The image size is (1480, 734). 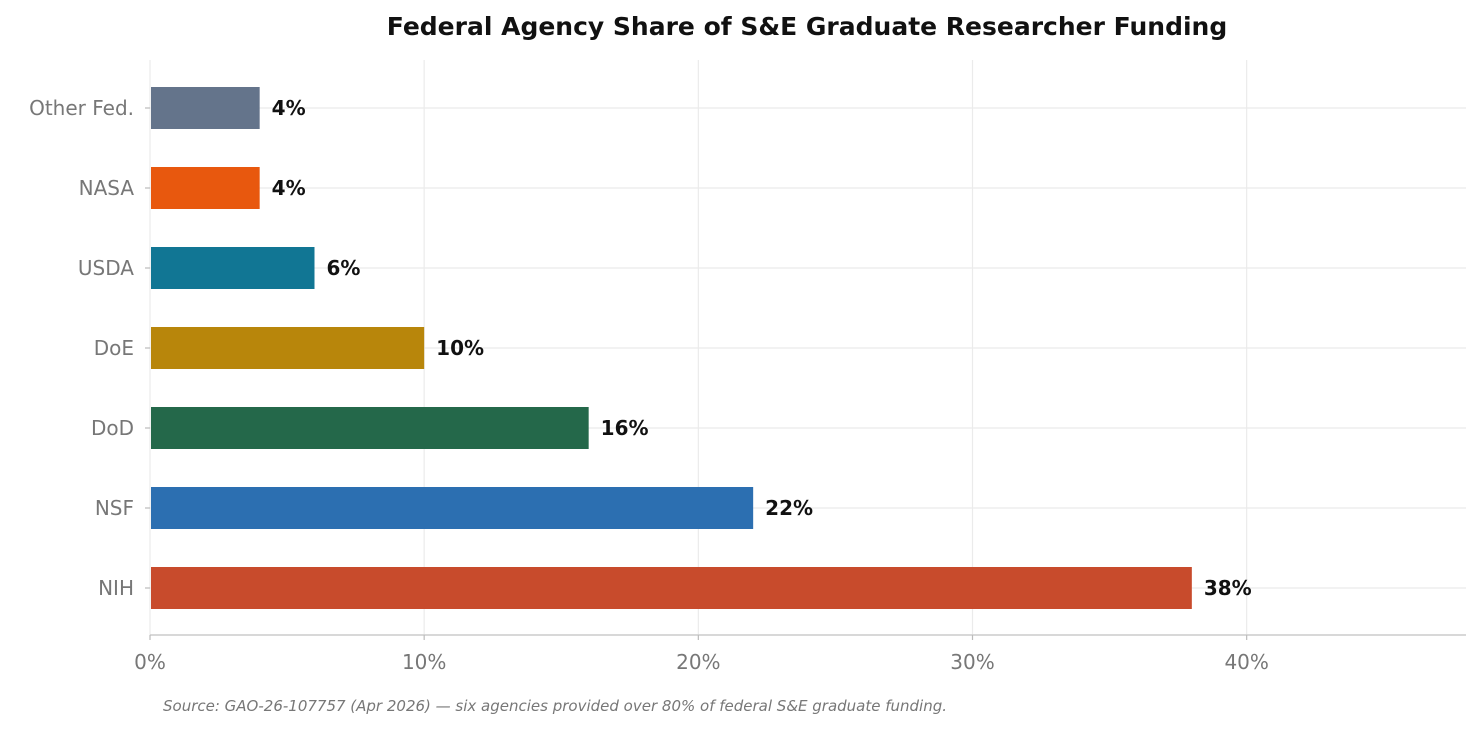 I want to click on y-tick-label: NSF, so click(x=114, y=508).